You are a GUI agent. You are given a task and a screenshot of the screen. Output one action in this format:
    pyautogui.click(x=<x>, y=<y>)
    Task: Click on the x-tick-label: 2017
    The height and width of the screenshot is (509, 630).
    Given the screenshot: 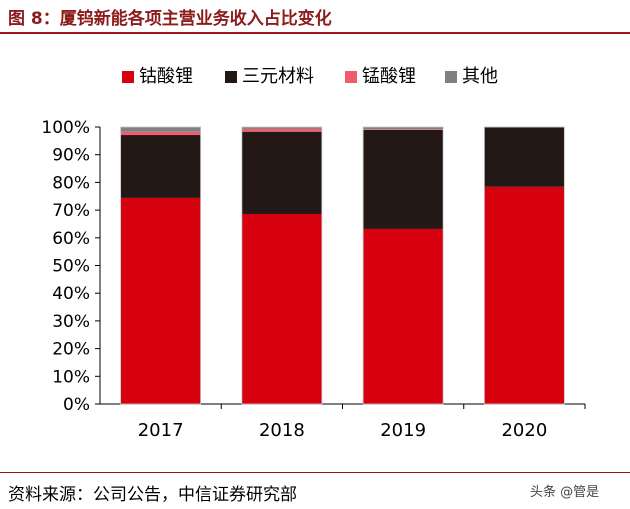 What is the action you would take?
    pyautogui.click(x=161, y=430)
    